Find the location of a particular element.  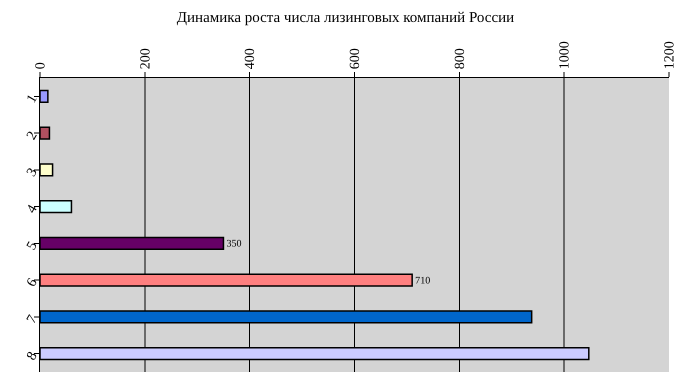

y-tick-label: 4 is located at coordinates (32, 209).